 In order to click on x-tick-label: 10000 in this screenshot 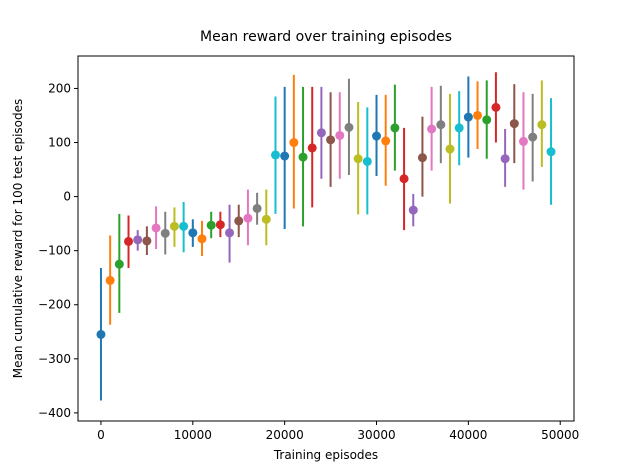, I will do `click(193, 435)`.